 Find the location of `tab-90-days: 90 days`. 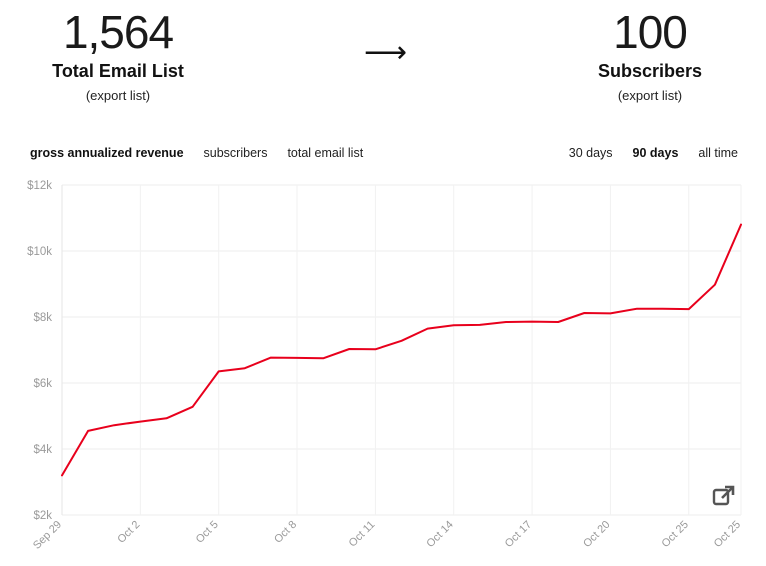

tab-90-days: 90 days is located at coordinates (655, 153).